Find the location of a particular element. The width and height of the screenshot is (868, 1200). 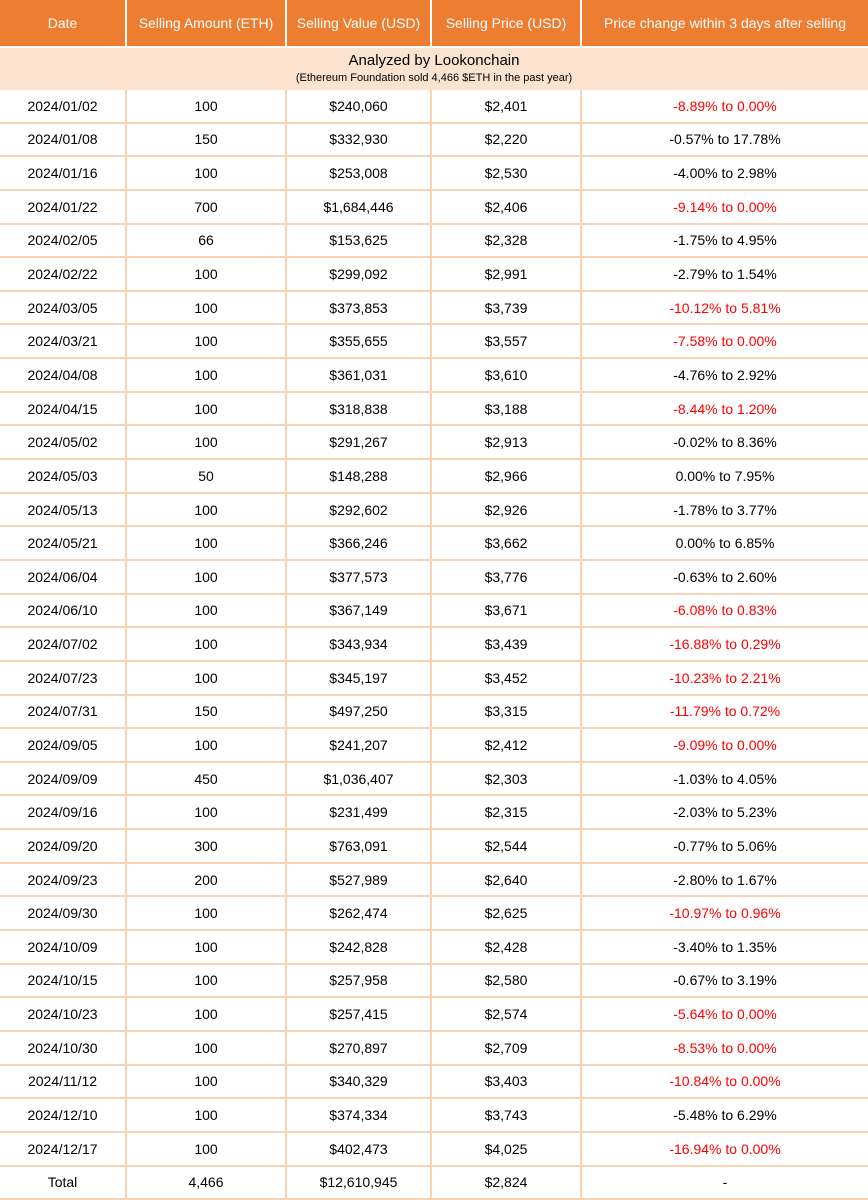

cell-price-change: 0.00% to 6.85% is located at coordinates (724, 543).